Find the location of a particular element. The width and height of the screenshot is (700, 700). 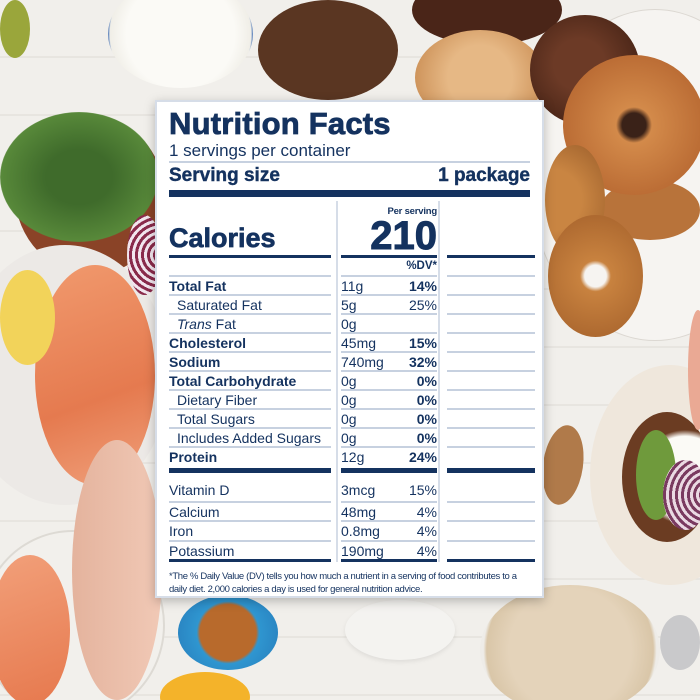

serving-size-label: Serving size is located at coordinates (224, 175).